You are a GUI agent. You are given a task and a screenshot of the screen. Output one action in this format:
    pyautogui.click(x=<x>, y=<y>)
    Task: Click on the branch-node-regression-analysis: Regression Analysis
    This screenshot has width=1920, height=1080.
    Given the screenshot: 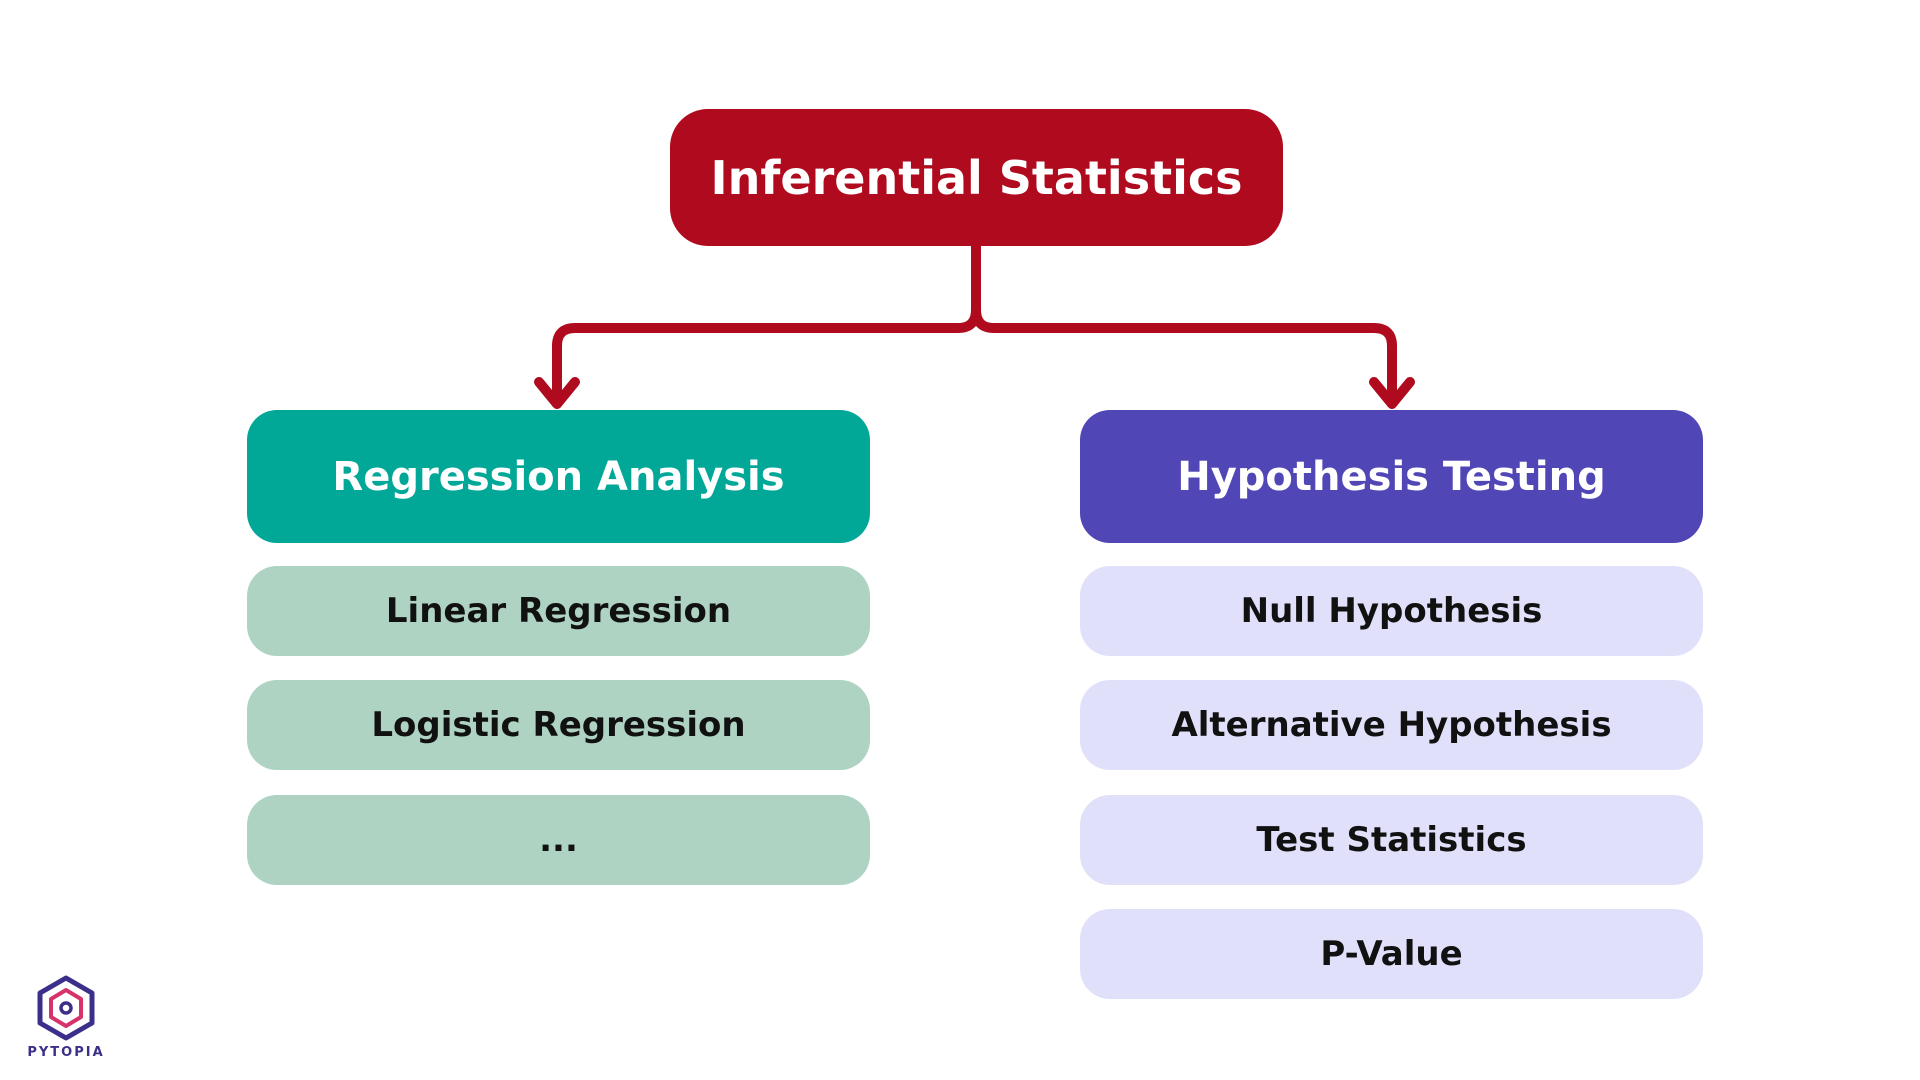 What is the action you would take?
    pyautogui.click(x=558, y=476)
    